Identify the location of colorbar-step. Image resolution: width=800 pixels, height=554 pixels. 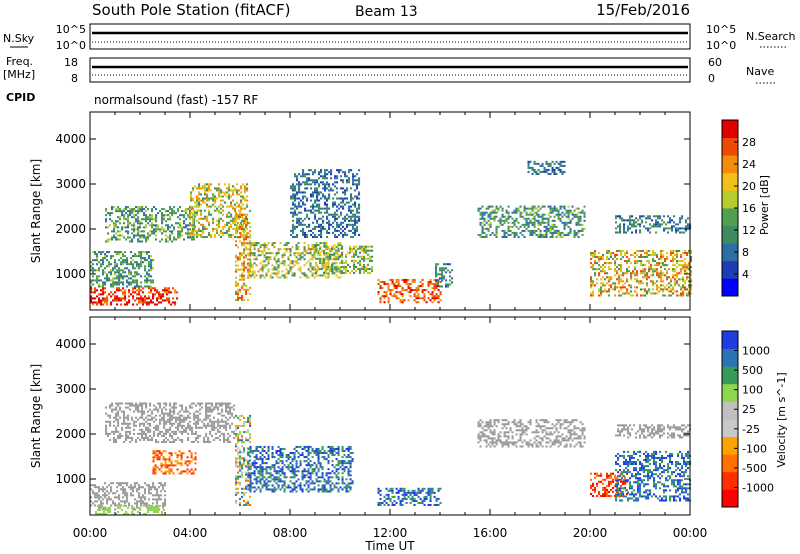
(730, 199).